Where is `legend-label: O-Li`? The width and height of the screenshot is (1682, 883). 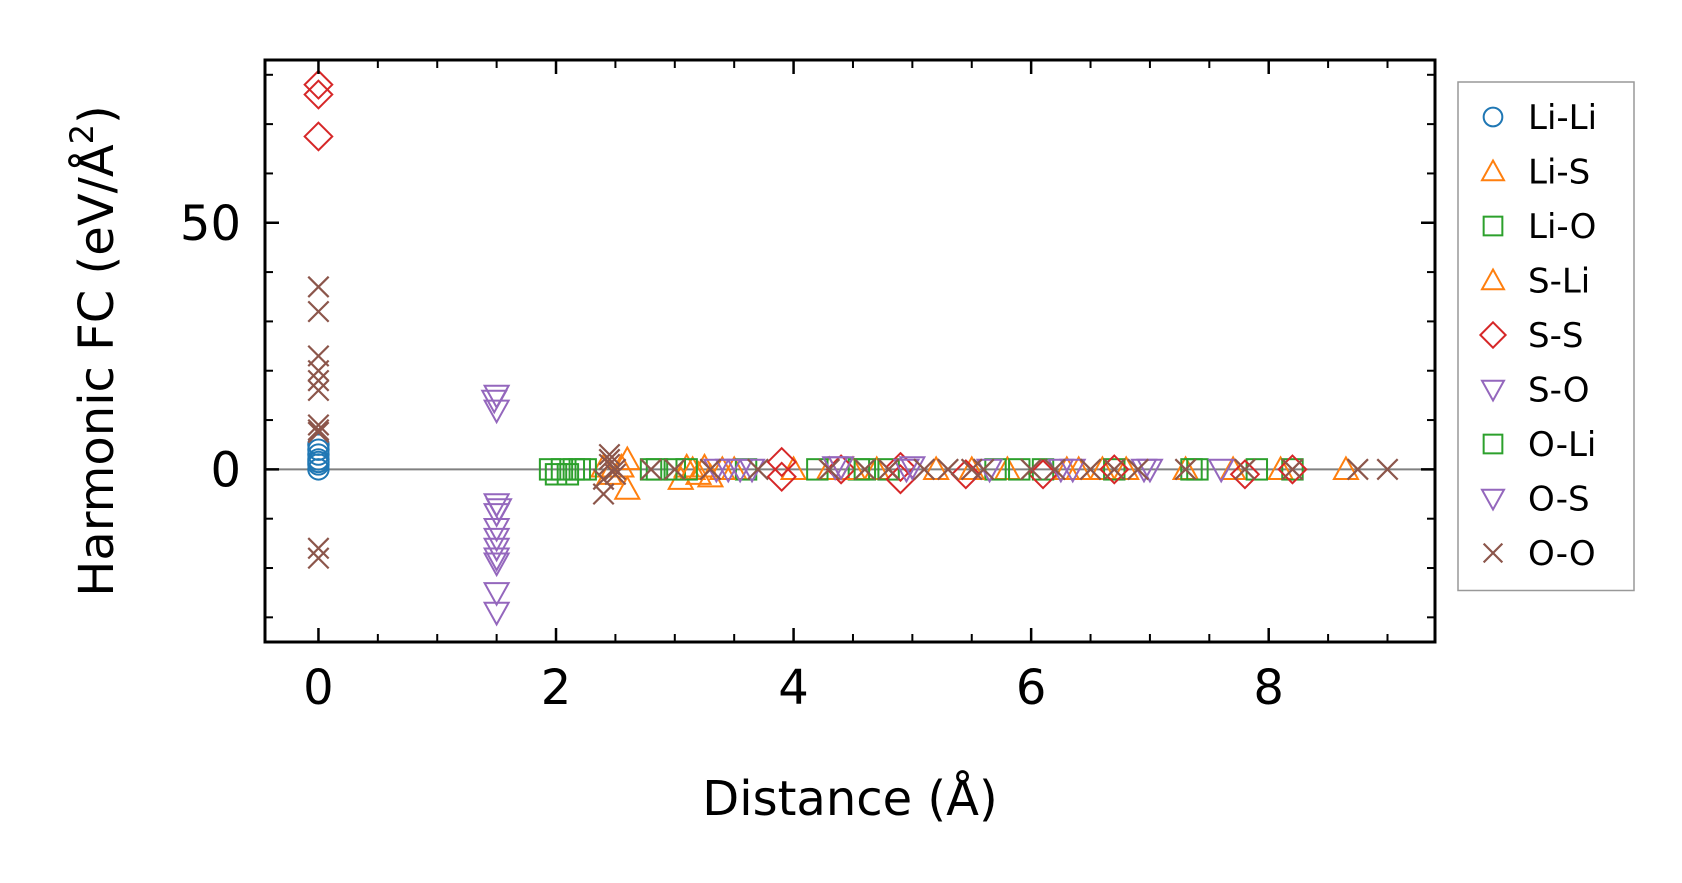
legend-label: O-Li is located at coordinates (1562, 445).